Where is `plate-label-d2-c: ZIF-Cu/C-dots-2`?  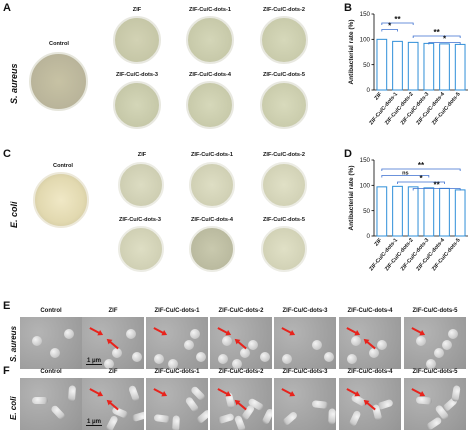
plate-label-d2-c: ZIF-Cu/C-dots-2 is located at coordinates (284, 155).